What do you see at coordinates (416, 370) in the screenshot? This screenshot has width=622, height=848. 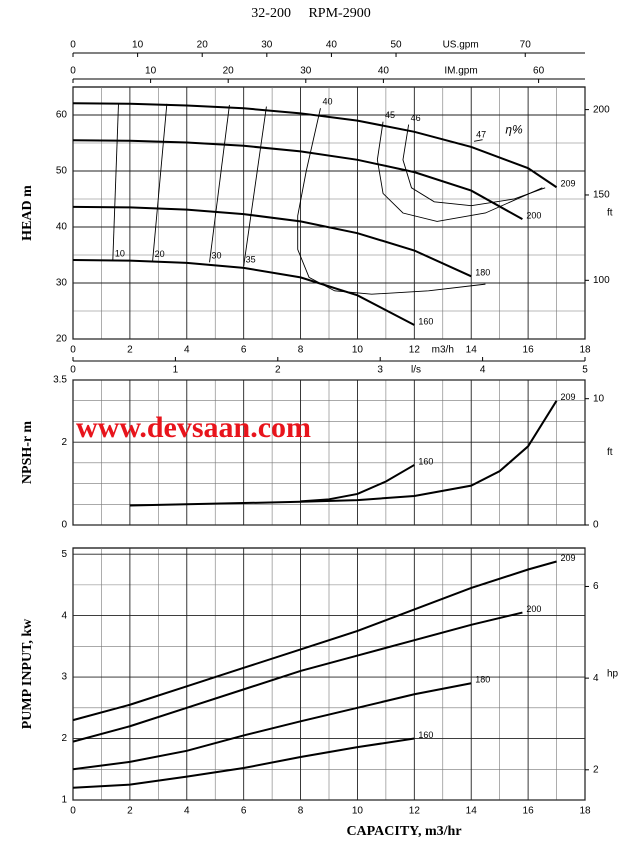 I see `secondary-axis-label: l/s` at bounding box center [416, 370].